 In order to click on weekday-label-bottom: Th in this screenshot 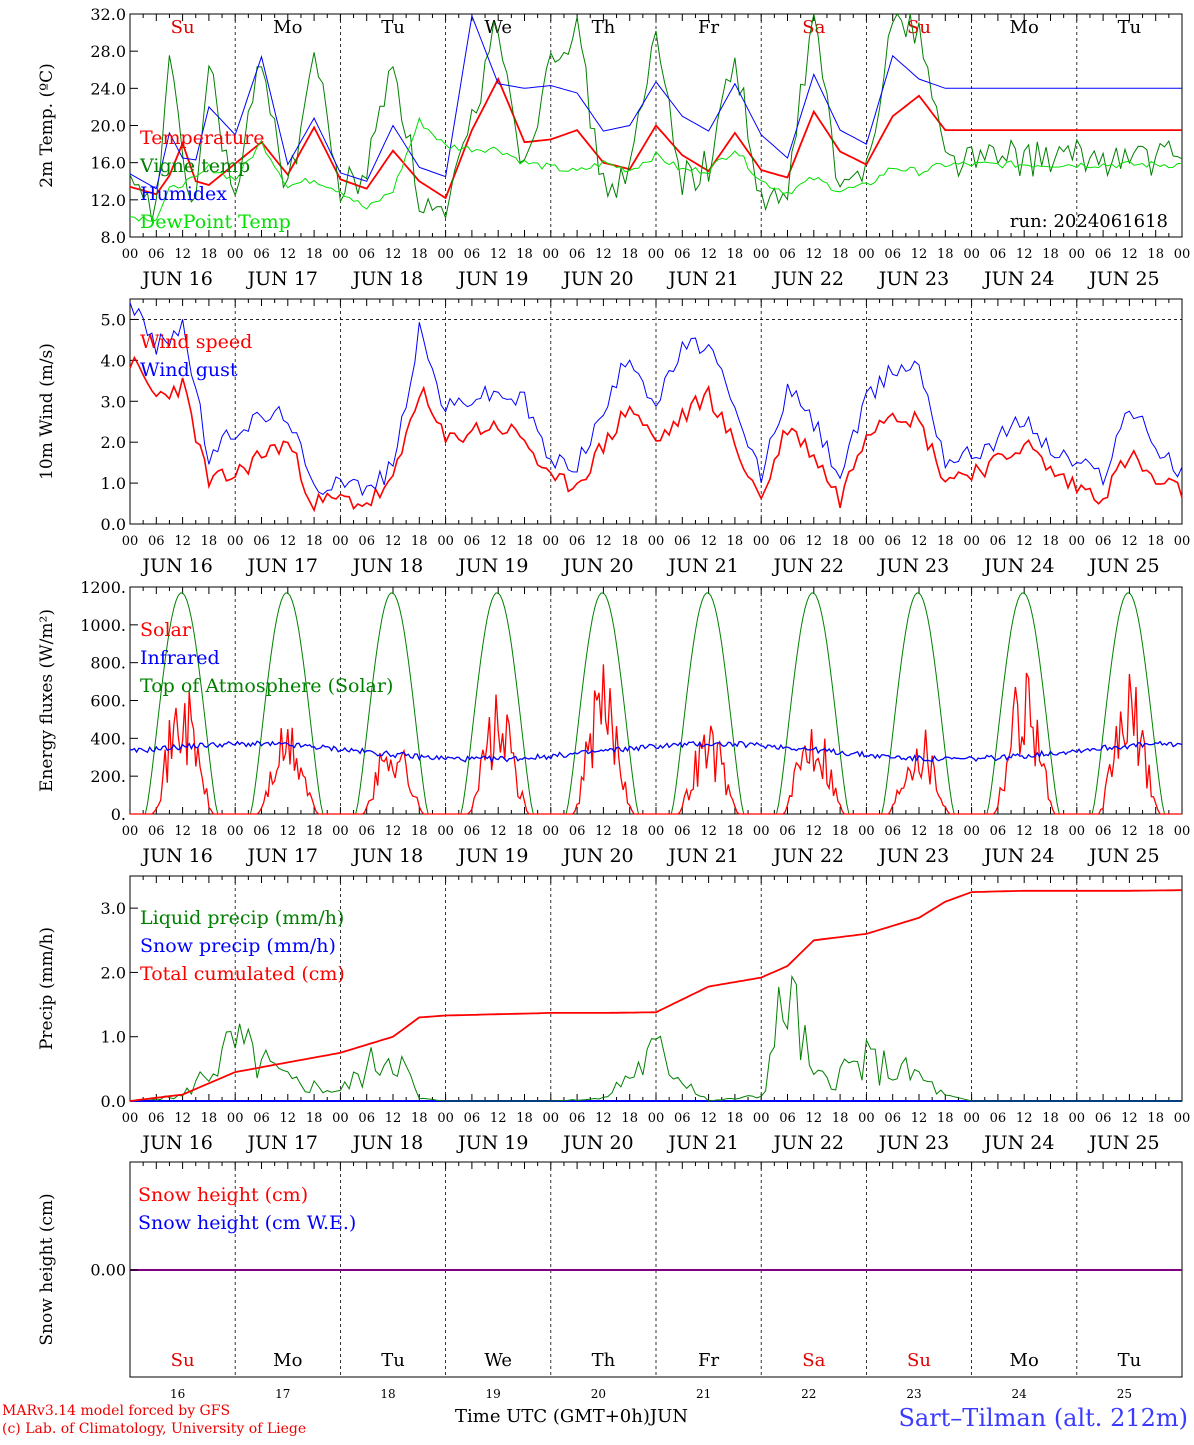, I will do `click(604, 1360)`.